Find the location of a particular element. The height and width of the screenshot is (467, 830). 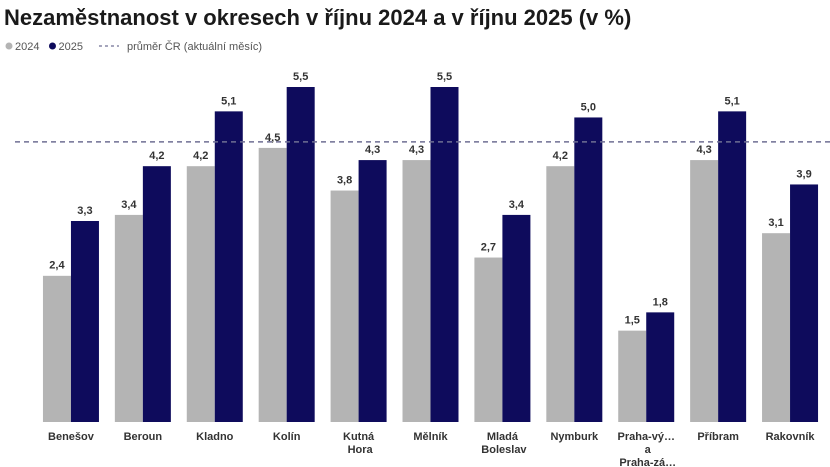

value-label: 3,8 is located at coordinates (344, 180).